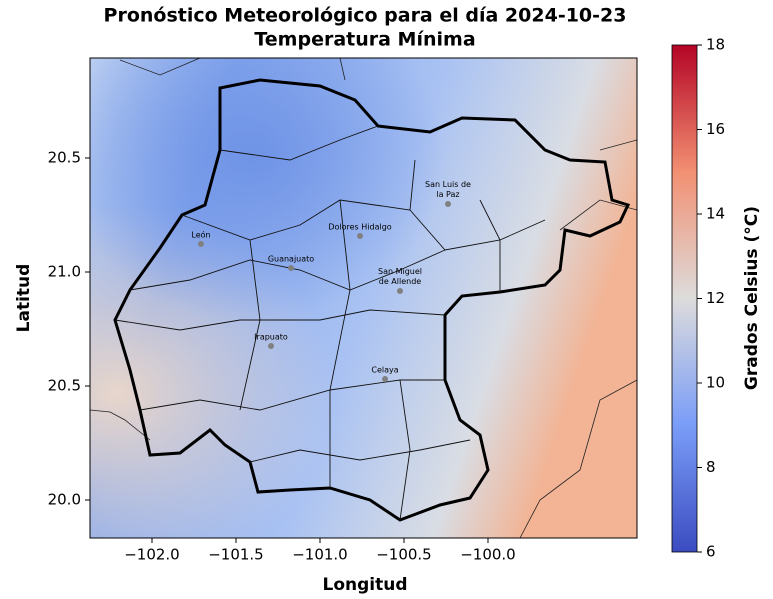 Image resolution: width=773 pixels, height=599 pixels. I want to click on x-tick-label: −101.0, so click(320, 555).